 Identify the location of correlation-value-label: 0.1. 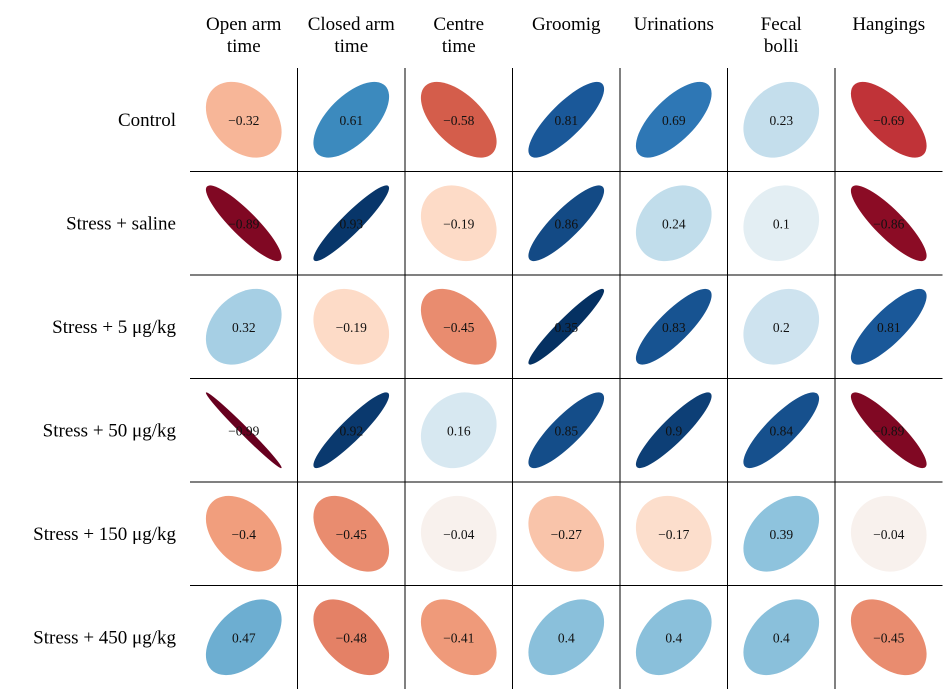
(781, 223).